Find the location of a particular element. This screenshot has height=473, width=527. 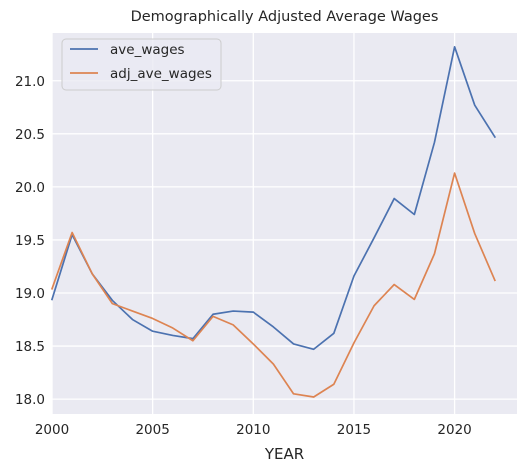

legend: ave_wages adj_ave_wages is located at coordinates (141, 64).